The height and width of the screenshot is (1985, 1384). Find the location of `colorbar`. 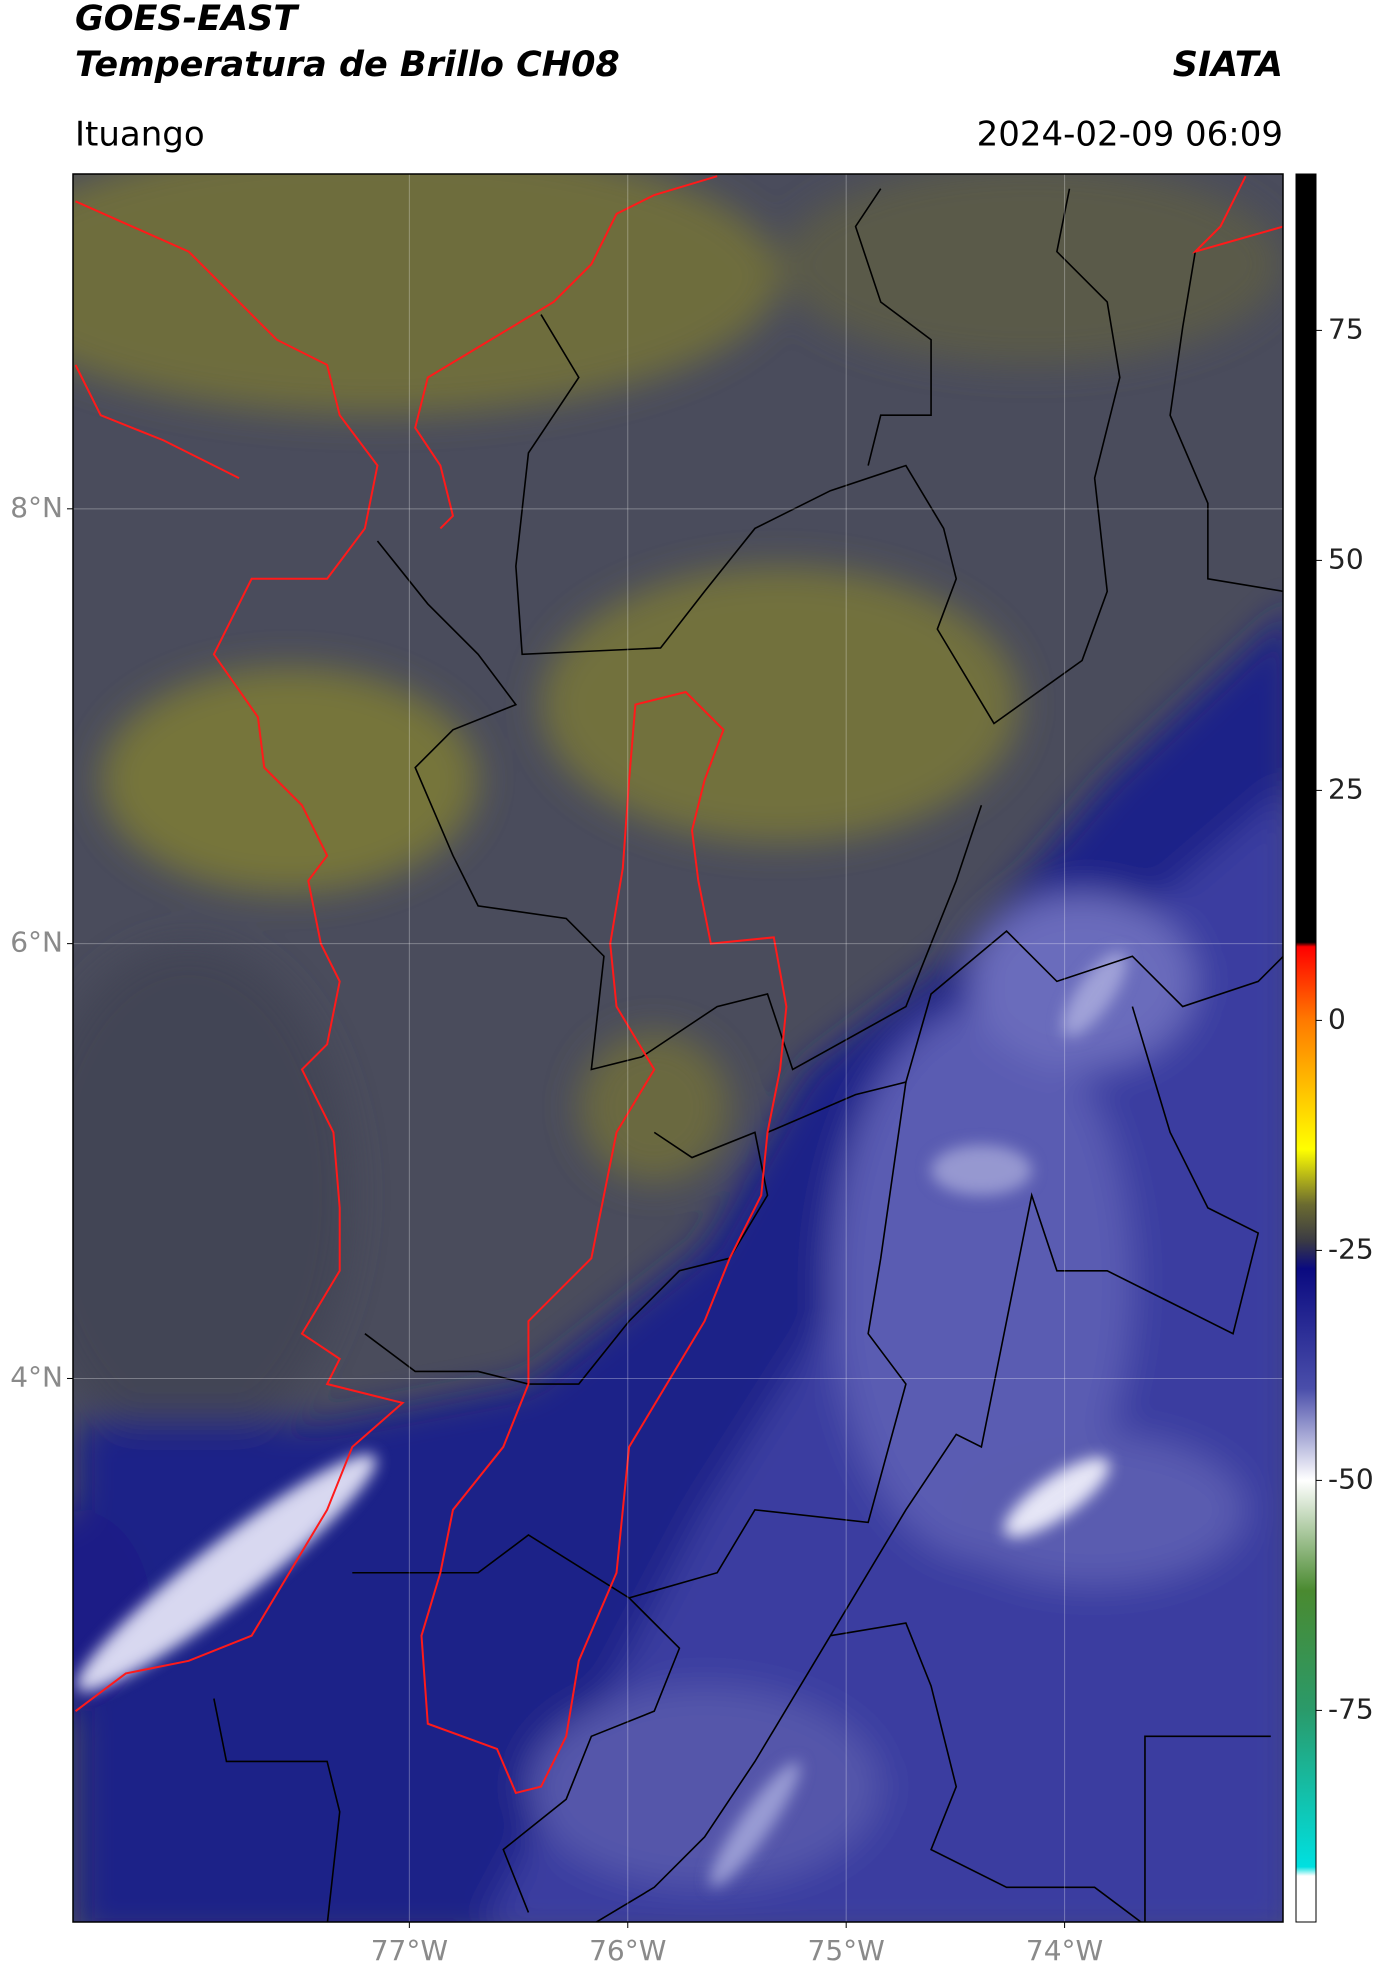

colorbar is located at coordinates (1306, 1048).